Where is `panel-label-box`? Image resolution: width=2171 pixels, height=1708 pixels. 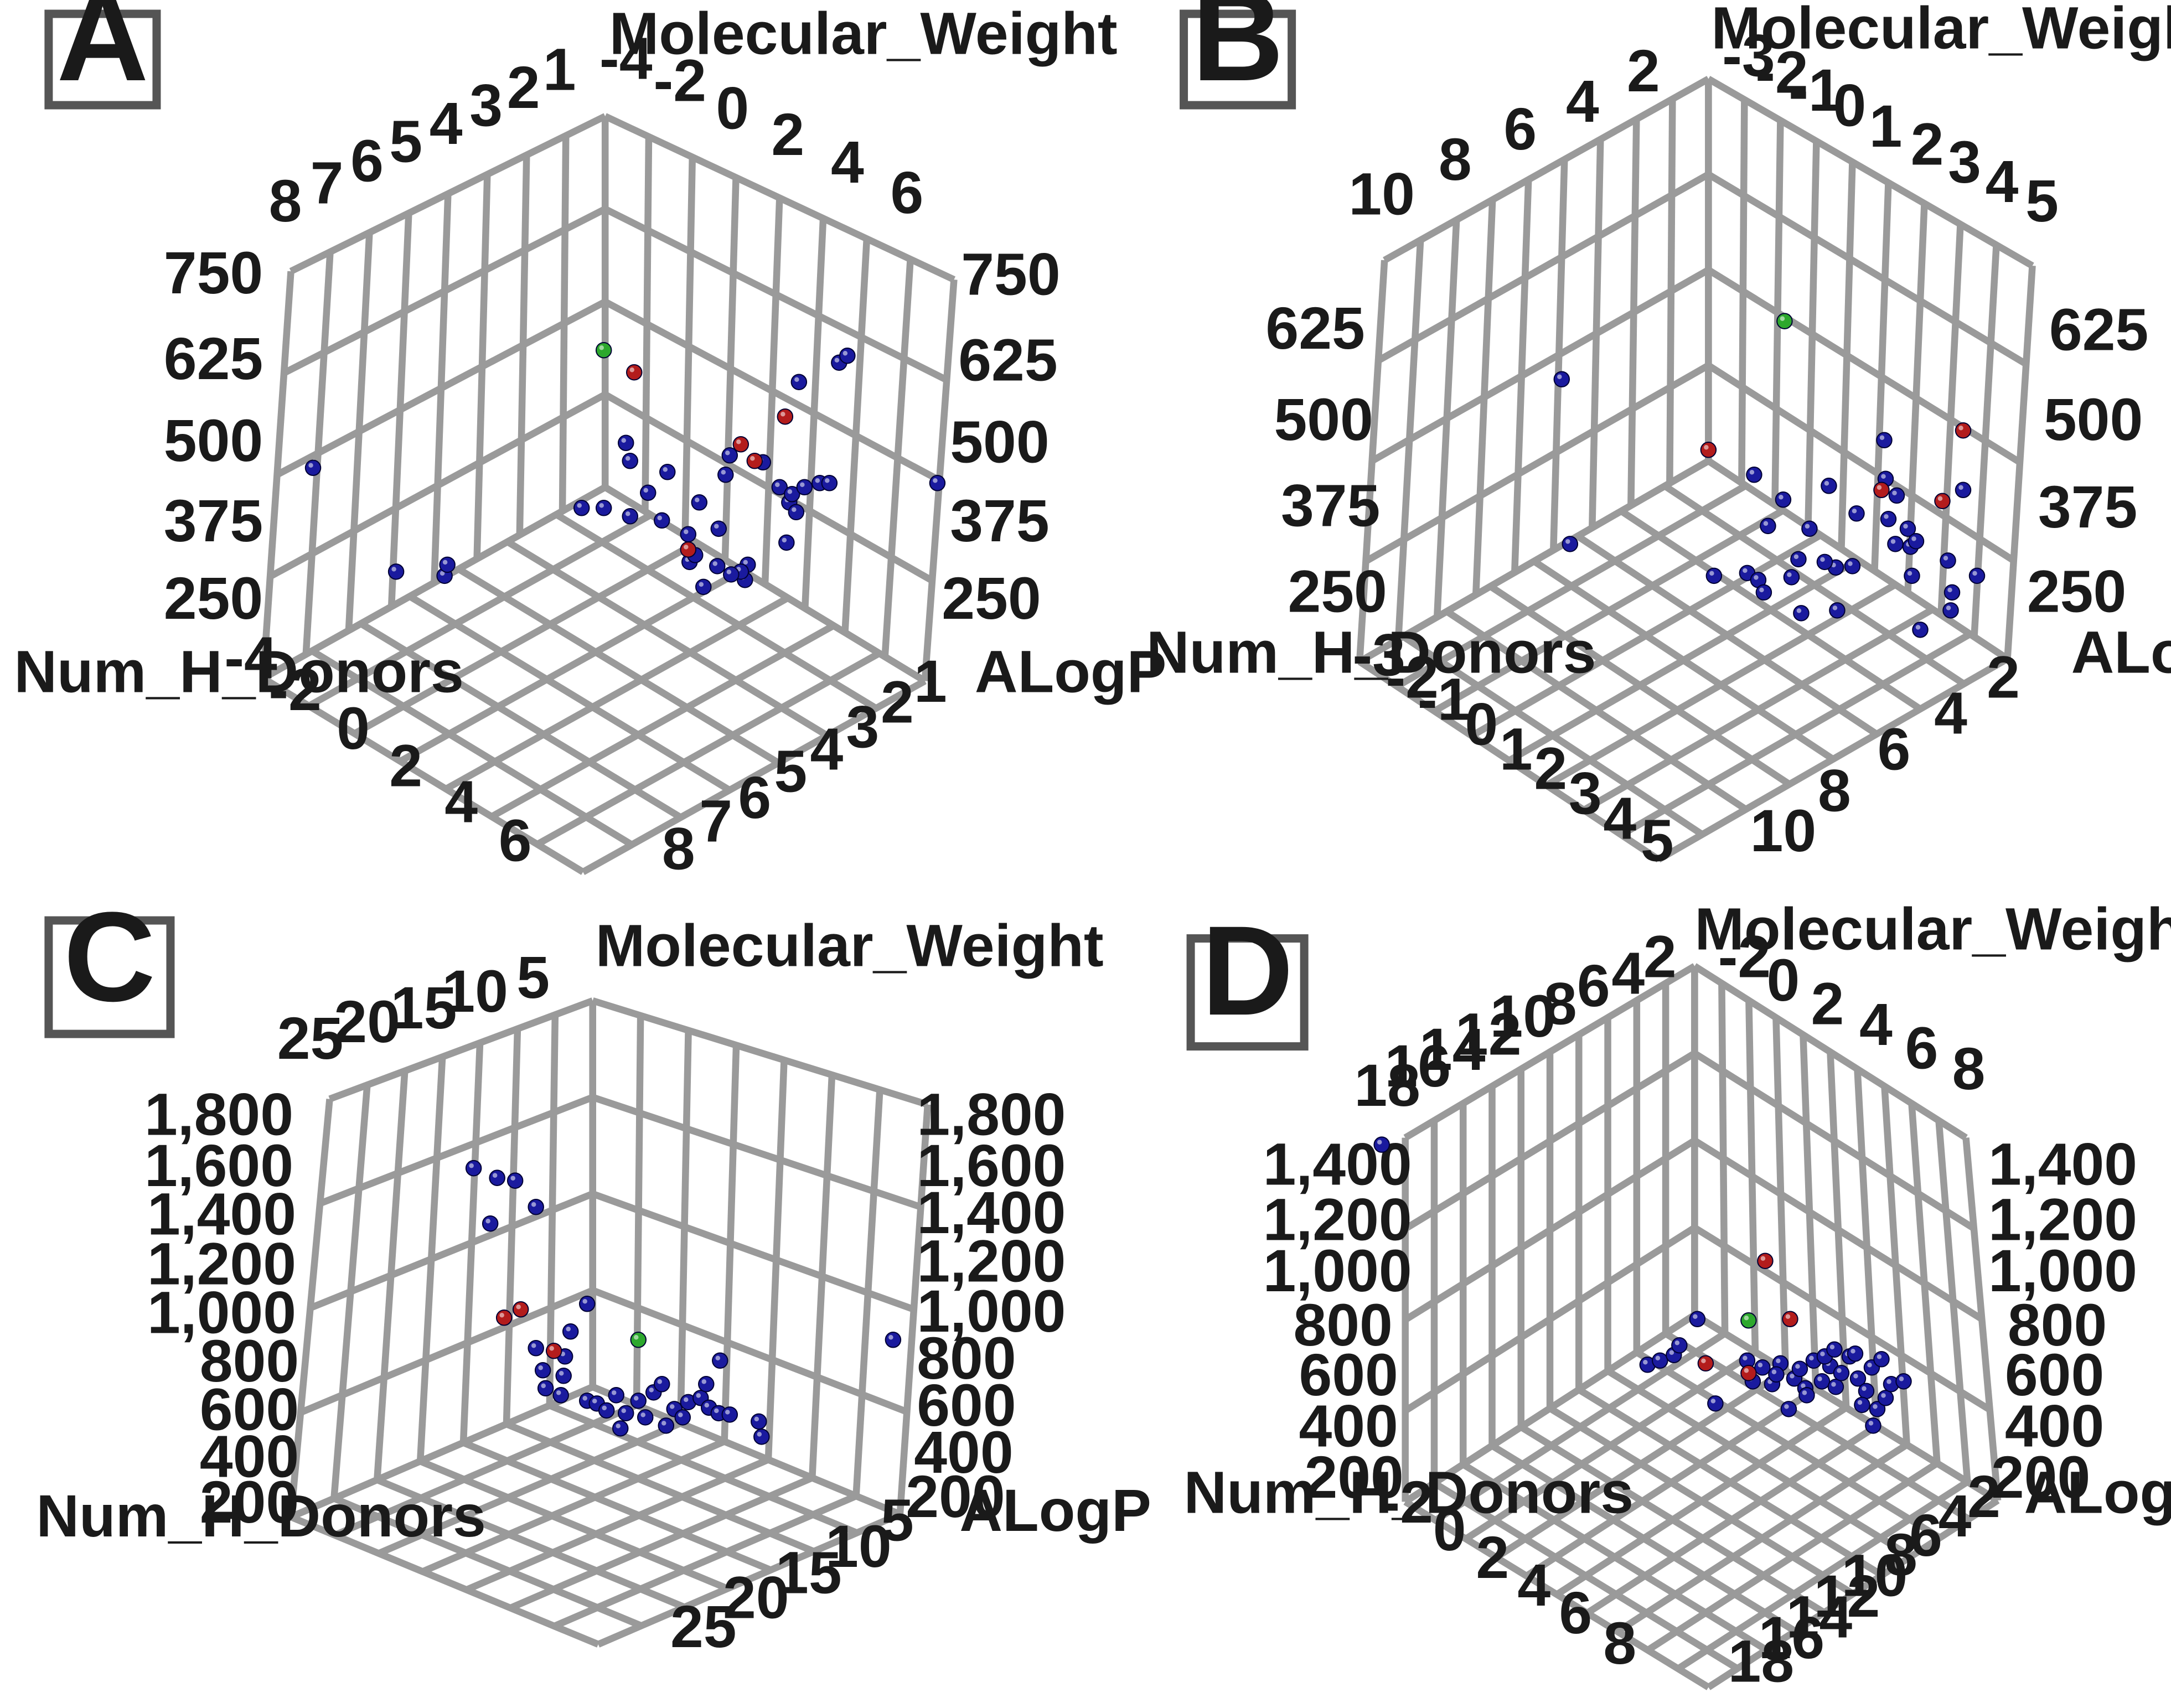
panel-label-box is located at coordinates (1247, 992).